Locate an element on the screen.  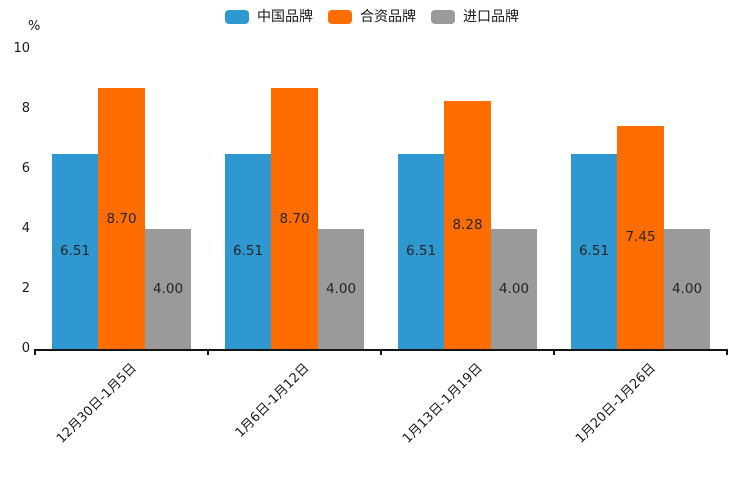
y-axis-tick-label: 6 is located at coordinates (25, 168).